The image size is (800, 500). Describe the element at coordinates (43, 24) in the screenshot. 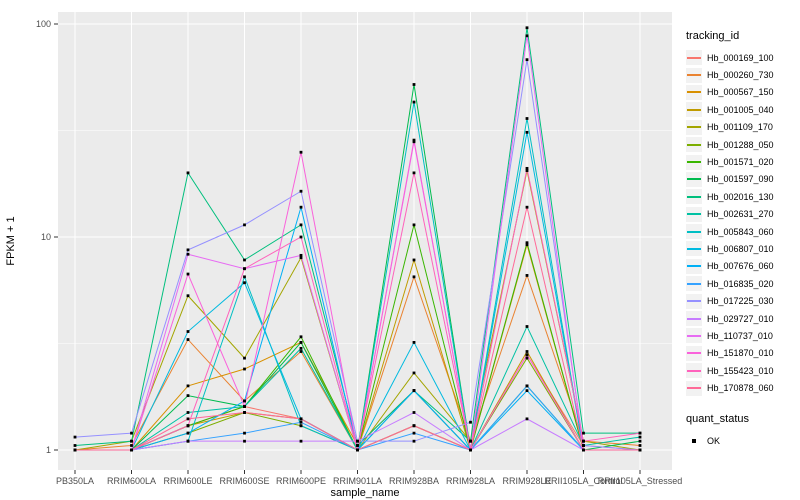

I see `y-tick-label: 100` at that location.